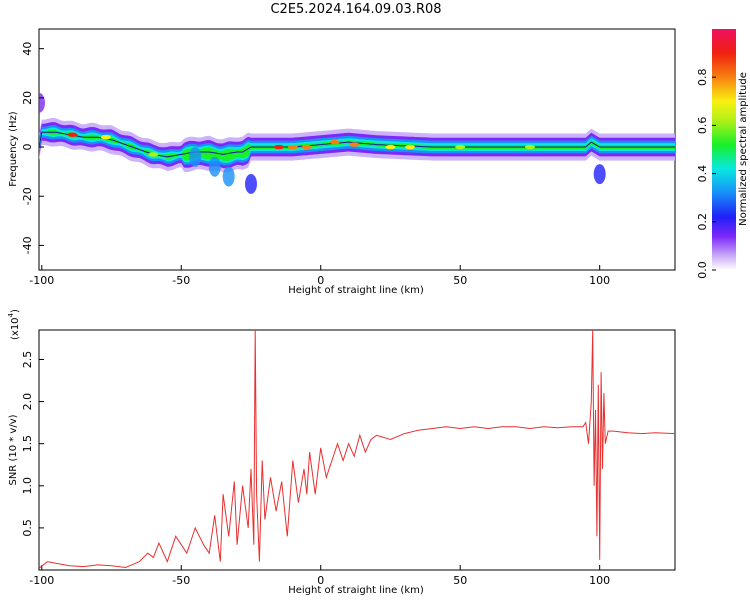  Describe the element at coordinates (460, 580) in the screenshot. I see `snr-x-tick-label: 50` at that location.